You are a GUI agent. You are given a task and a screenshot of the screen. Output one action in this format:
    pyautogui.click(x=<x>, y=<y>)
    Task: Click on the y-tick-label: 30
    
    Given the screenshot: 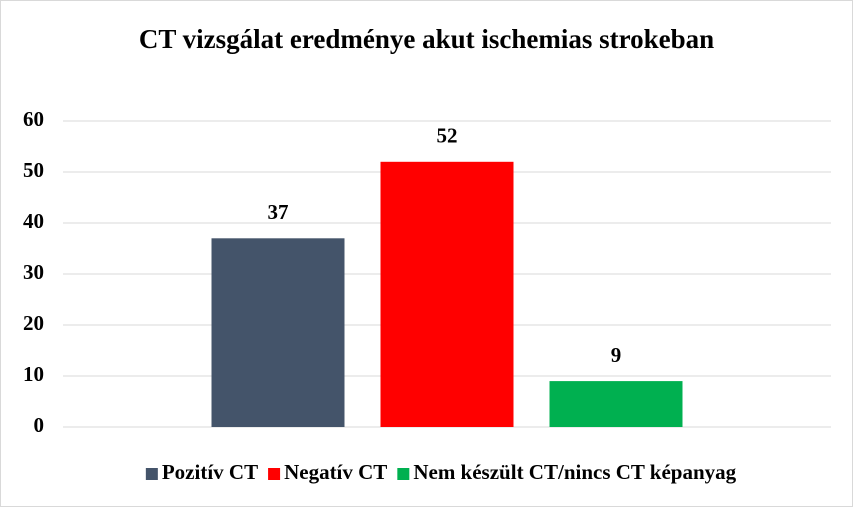 What is the action you would take?
    pyautogui.click(x=33, y=272)
    